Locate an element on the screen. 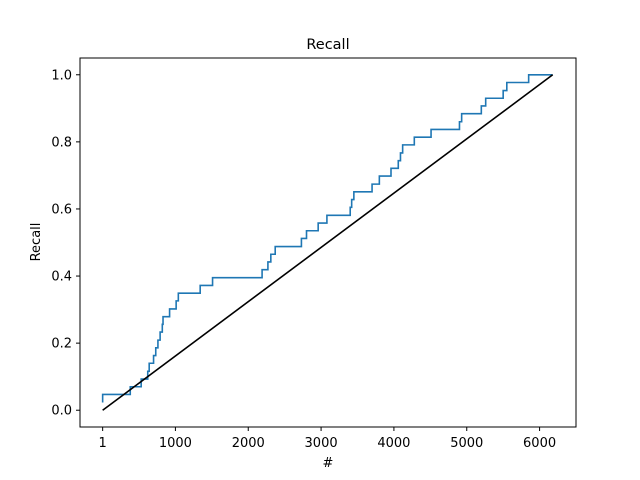 The height and width of the screenshot is (480, 640). y-tick-label: 0.8 is located at coordinates (61, 142).